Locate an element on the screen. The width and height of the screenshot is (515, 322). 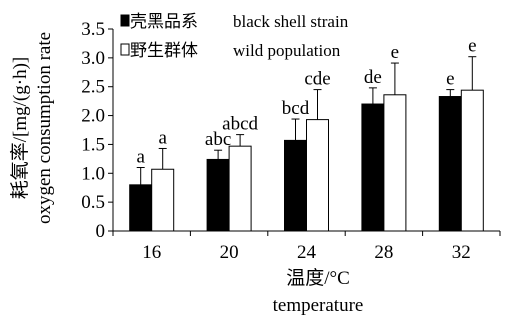
significance-label: de is located at coordinates (373, 77).